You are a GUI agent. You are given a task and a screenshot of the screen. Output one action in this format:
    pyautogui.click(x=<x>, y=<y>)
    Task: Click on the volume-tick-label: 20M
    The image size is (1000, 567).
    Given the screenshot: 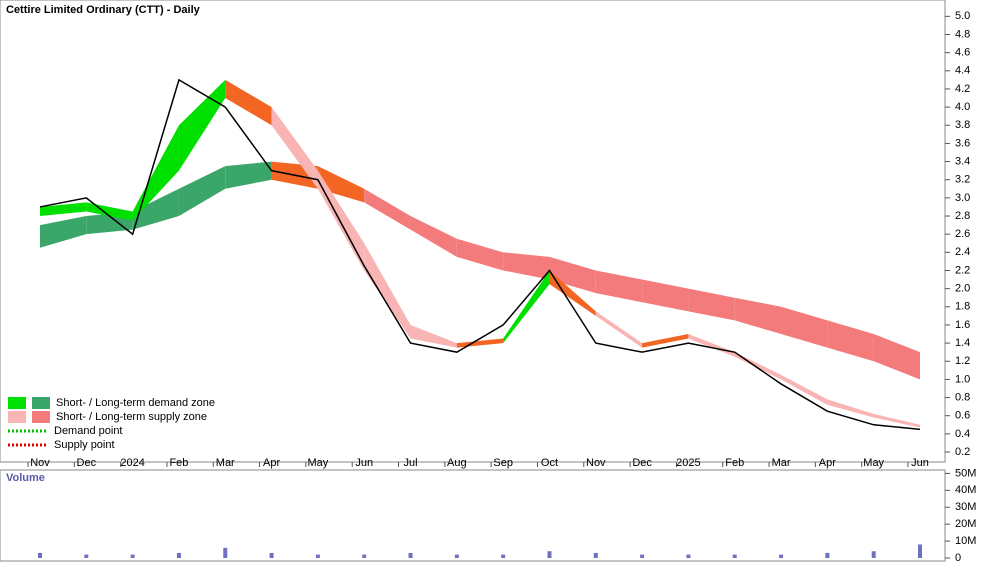 What is the action you would take?
    pyautogui.click(x=965, y=524)
    